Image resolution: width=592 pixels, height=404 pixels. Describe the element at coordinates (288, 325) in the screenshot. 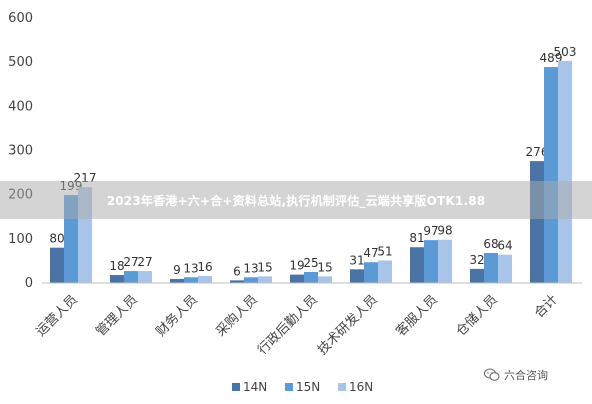

I see `x-tick-label: 行政后勤人员` at that location.